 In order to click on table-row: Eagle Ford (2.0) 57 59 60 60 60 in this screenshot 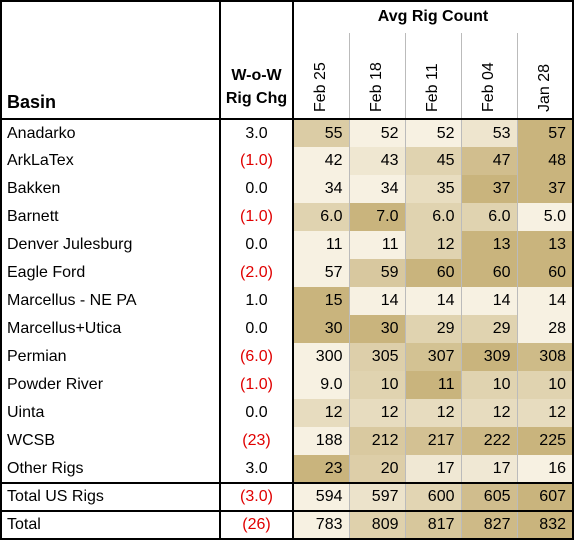, I will do `click(287, 273)`.